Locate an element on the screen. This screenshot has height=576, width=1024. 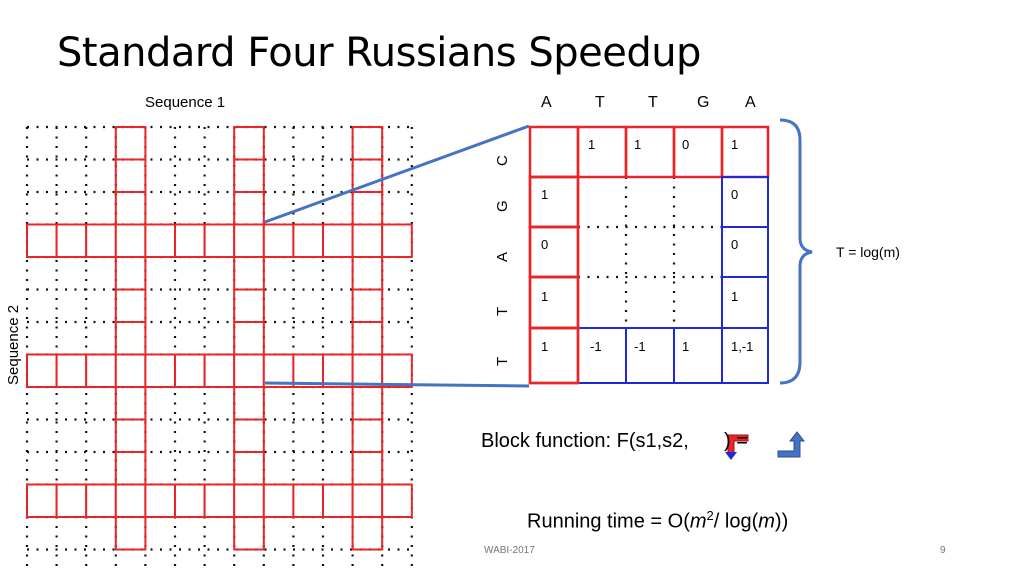
block-function-text: Block function: F(s1,s2, ) = is located at coordinates (614, 441).